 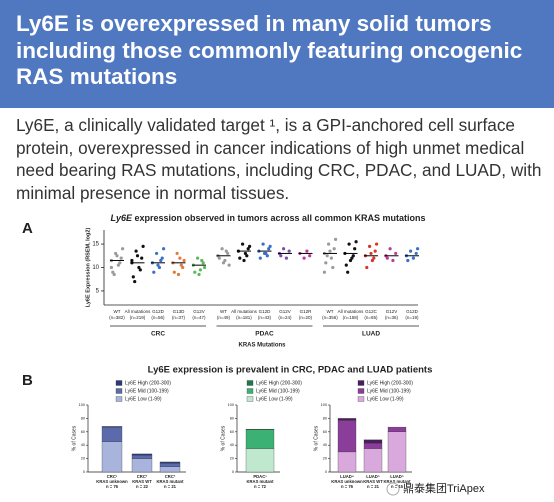 What do you see at coordinates (371, 317) in the screenshot?
I see `category-n: (n=65)` at bounding box center [371, 317].